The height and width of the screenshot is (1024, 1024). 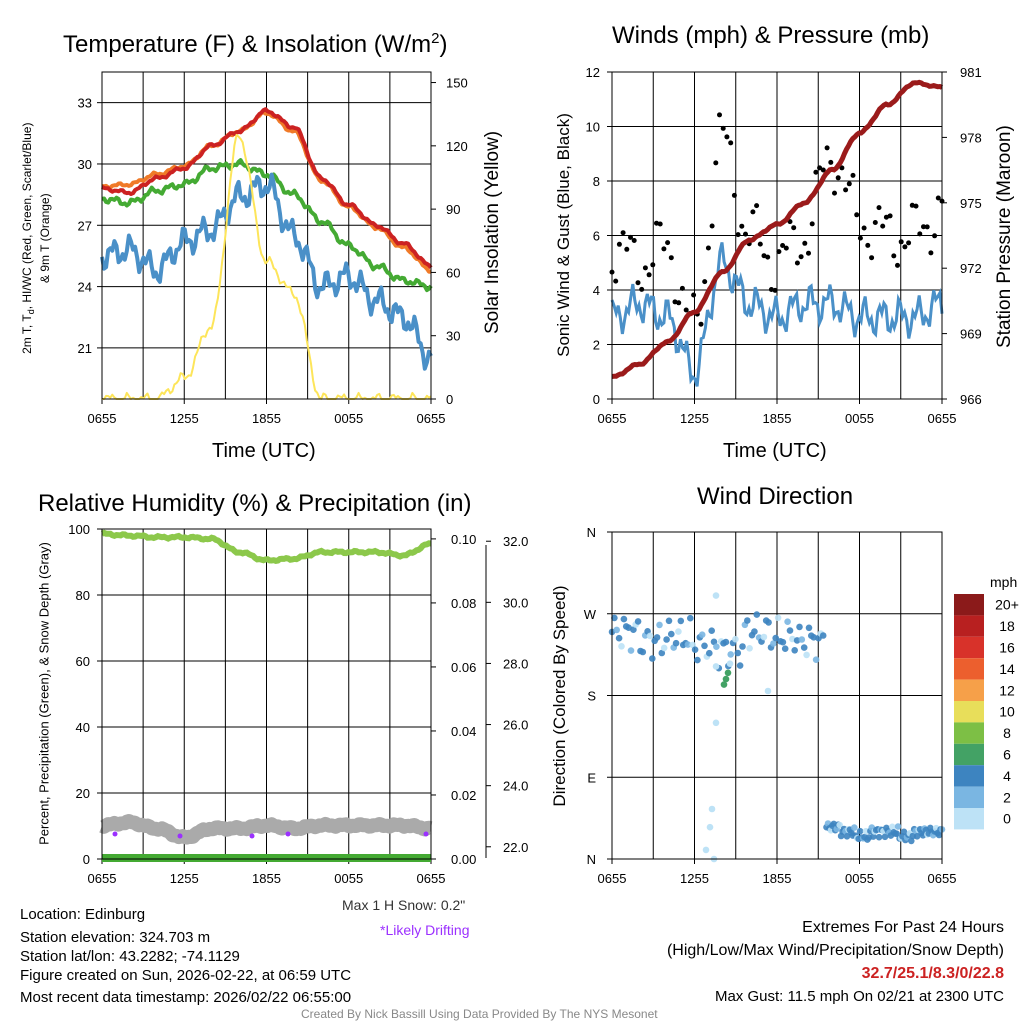 I want to click on temperature-panel-title: Temperature (F) & Insolation (W/m2), so click(x=255, y=44).